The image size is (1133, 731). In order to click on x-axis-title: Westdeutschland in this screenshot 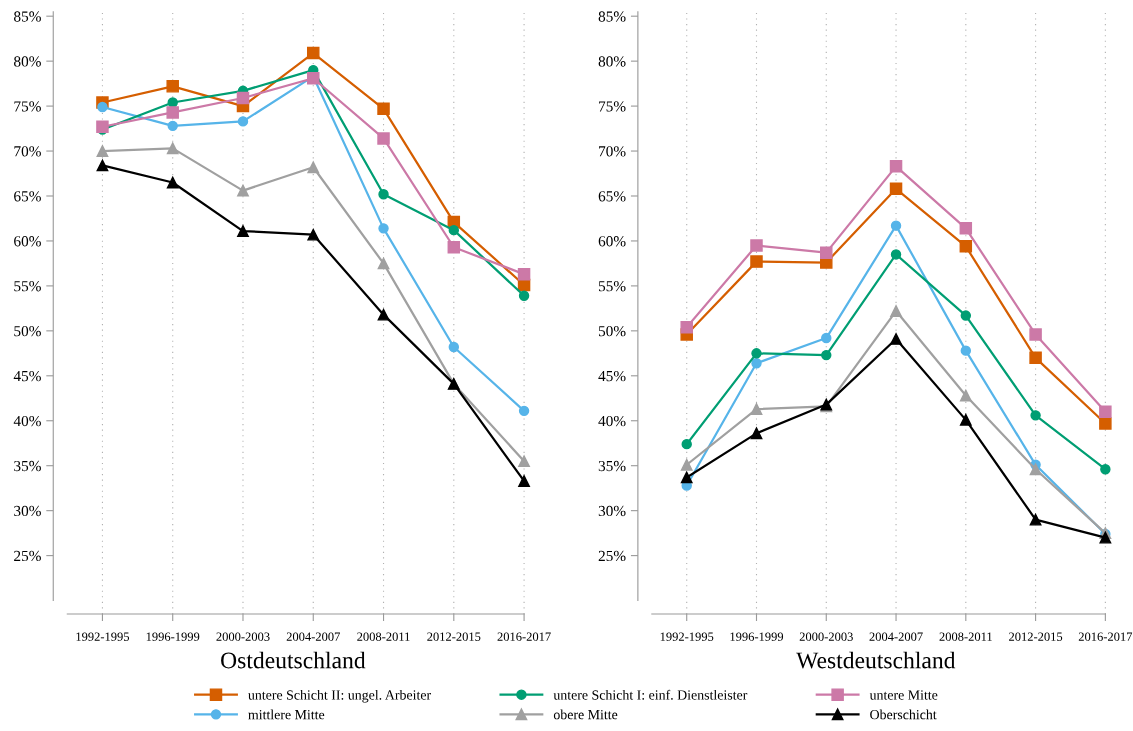, I will do `click(876, 660)`.